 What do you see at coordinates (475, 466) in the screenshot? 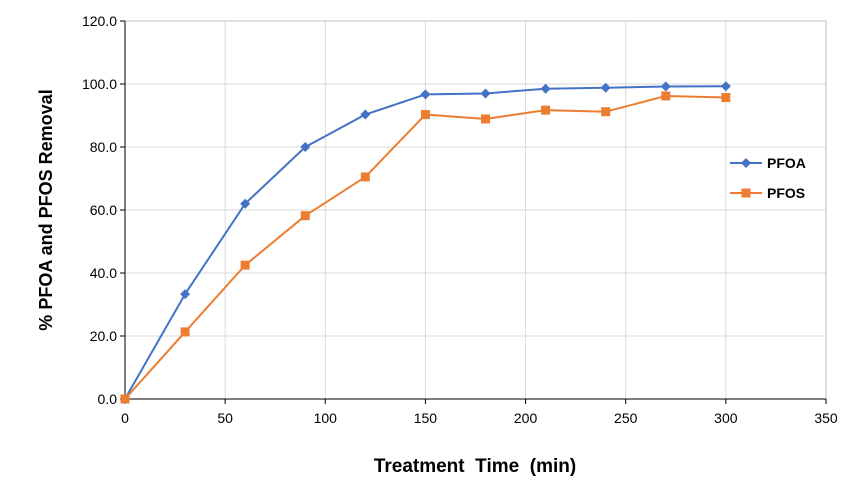
I see `x-axis-title: Treatment Time (min)` at bounding box center [475, 466].